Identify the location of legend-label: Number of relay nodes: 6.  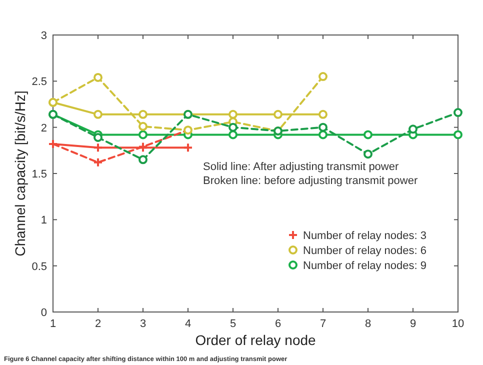
(365, 251).